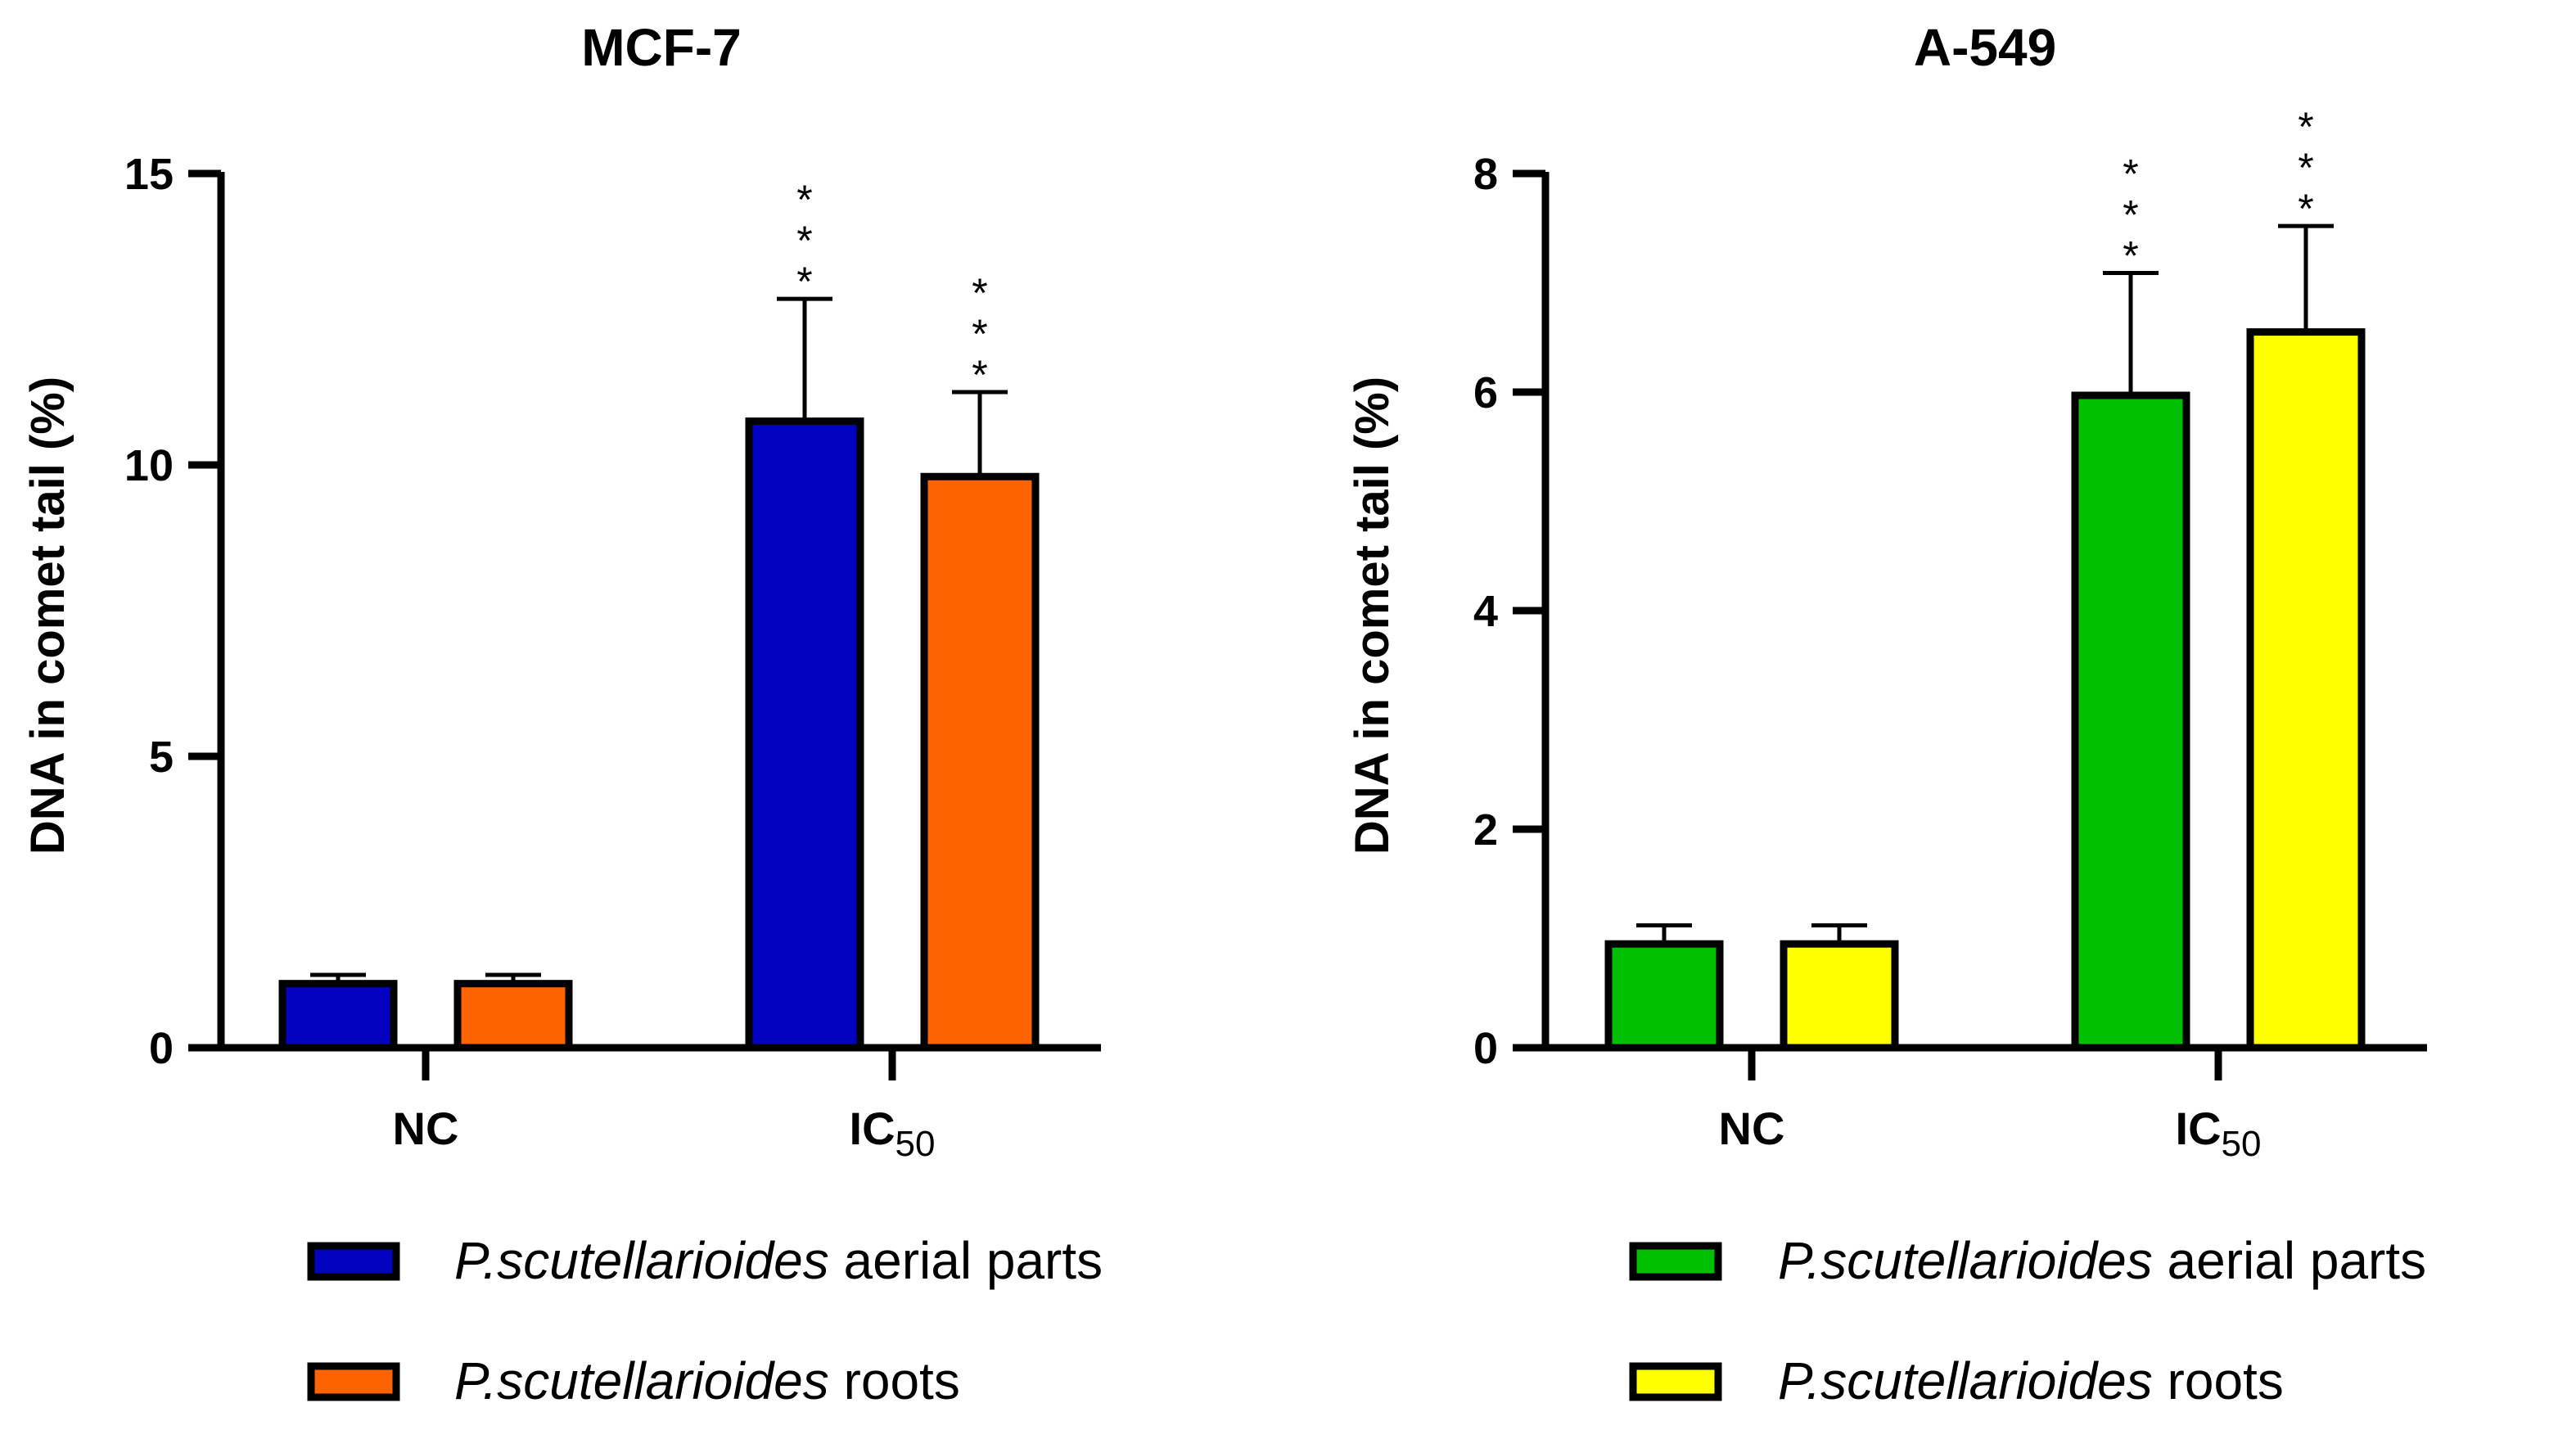  What do you see at coordinates (149, 174) in the screenshot?
I see `y-tick-label: 15` at bounding box center [149, 174].